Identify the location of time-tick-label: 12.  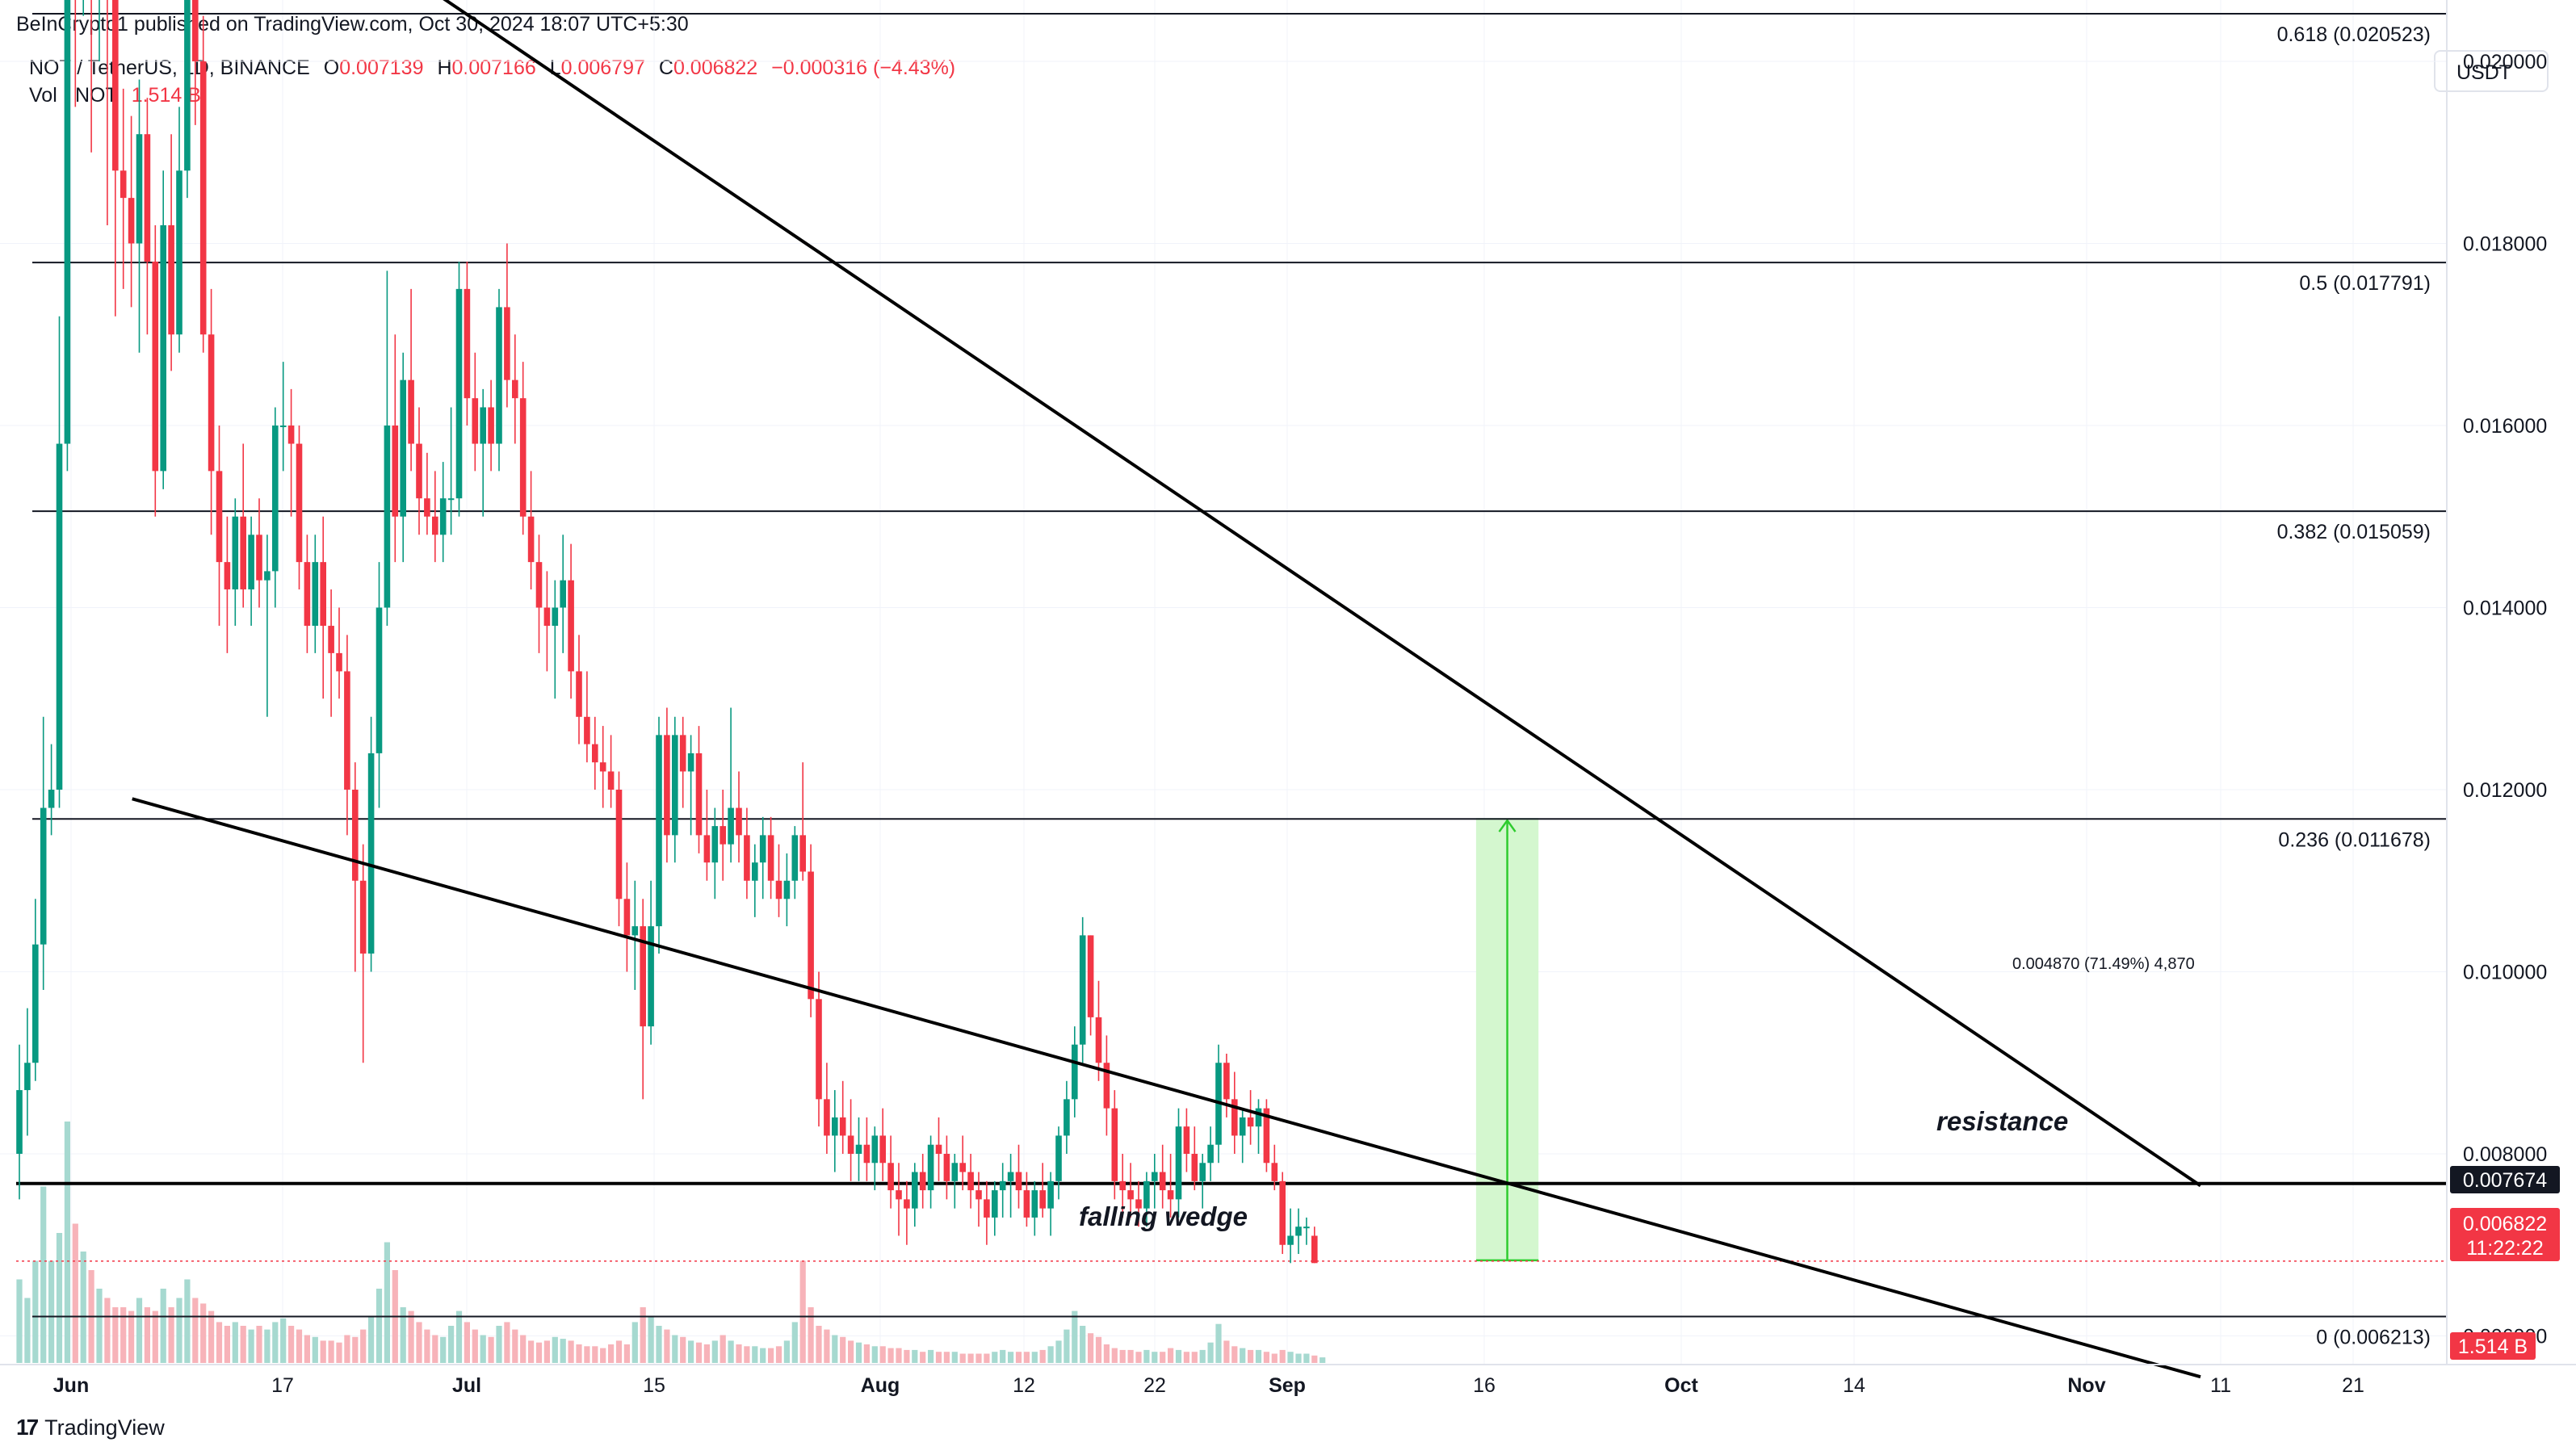
(1024, 1385).